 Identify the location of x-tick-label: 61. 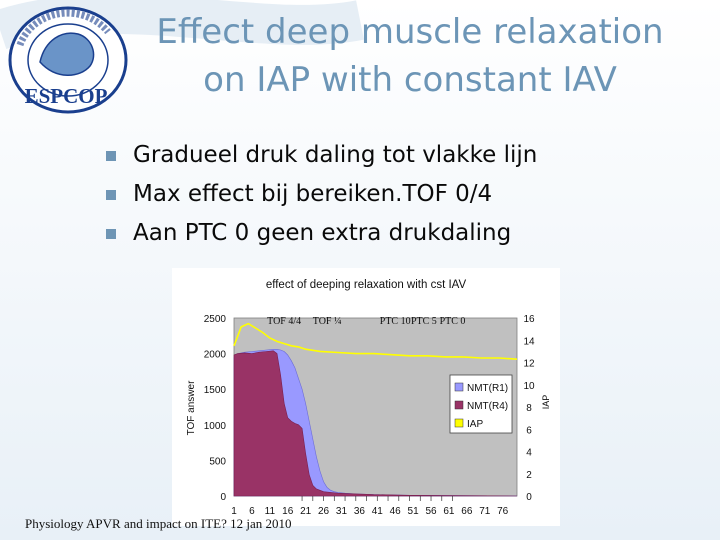
(449, 511).